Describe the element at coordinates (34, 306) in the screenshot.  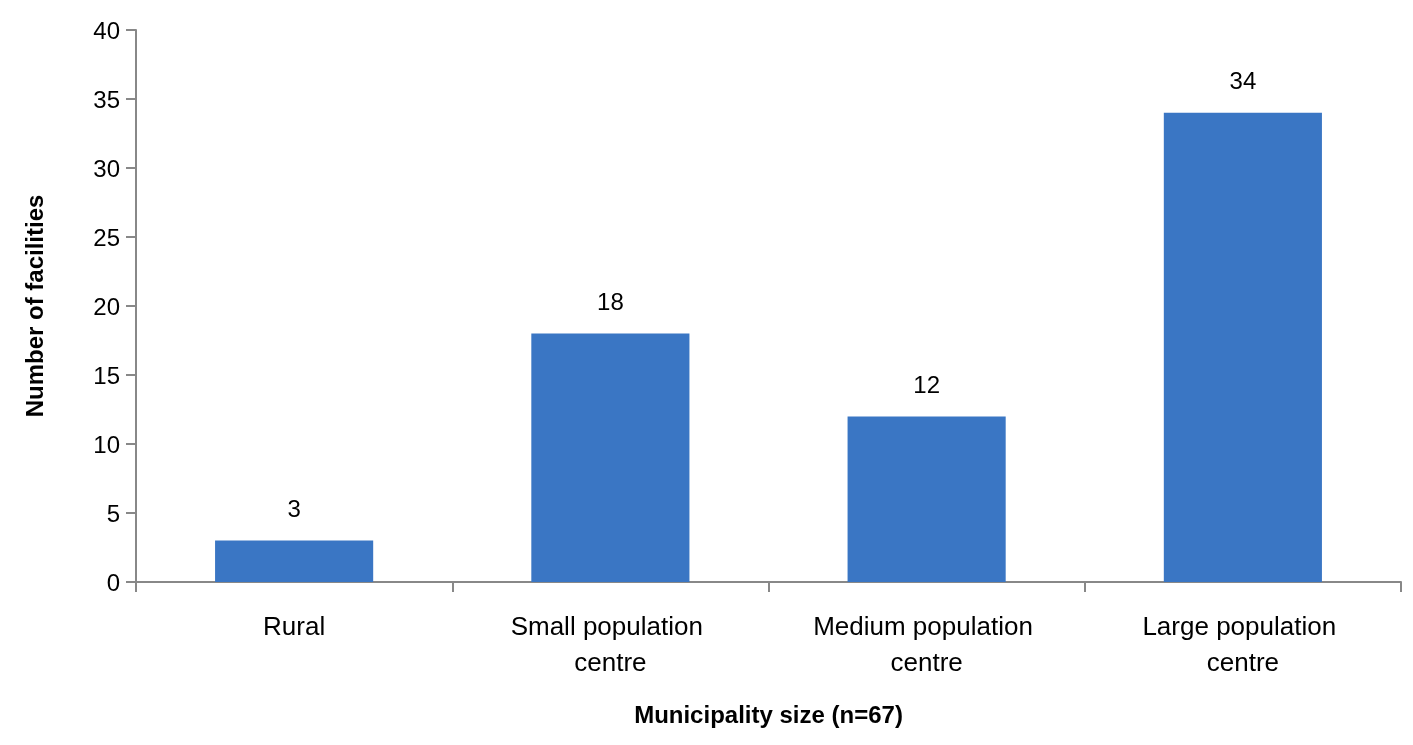
I see `y-axis-title: Number of facilities` at that location.